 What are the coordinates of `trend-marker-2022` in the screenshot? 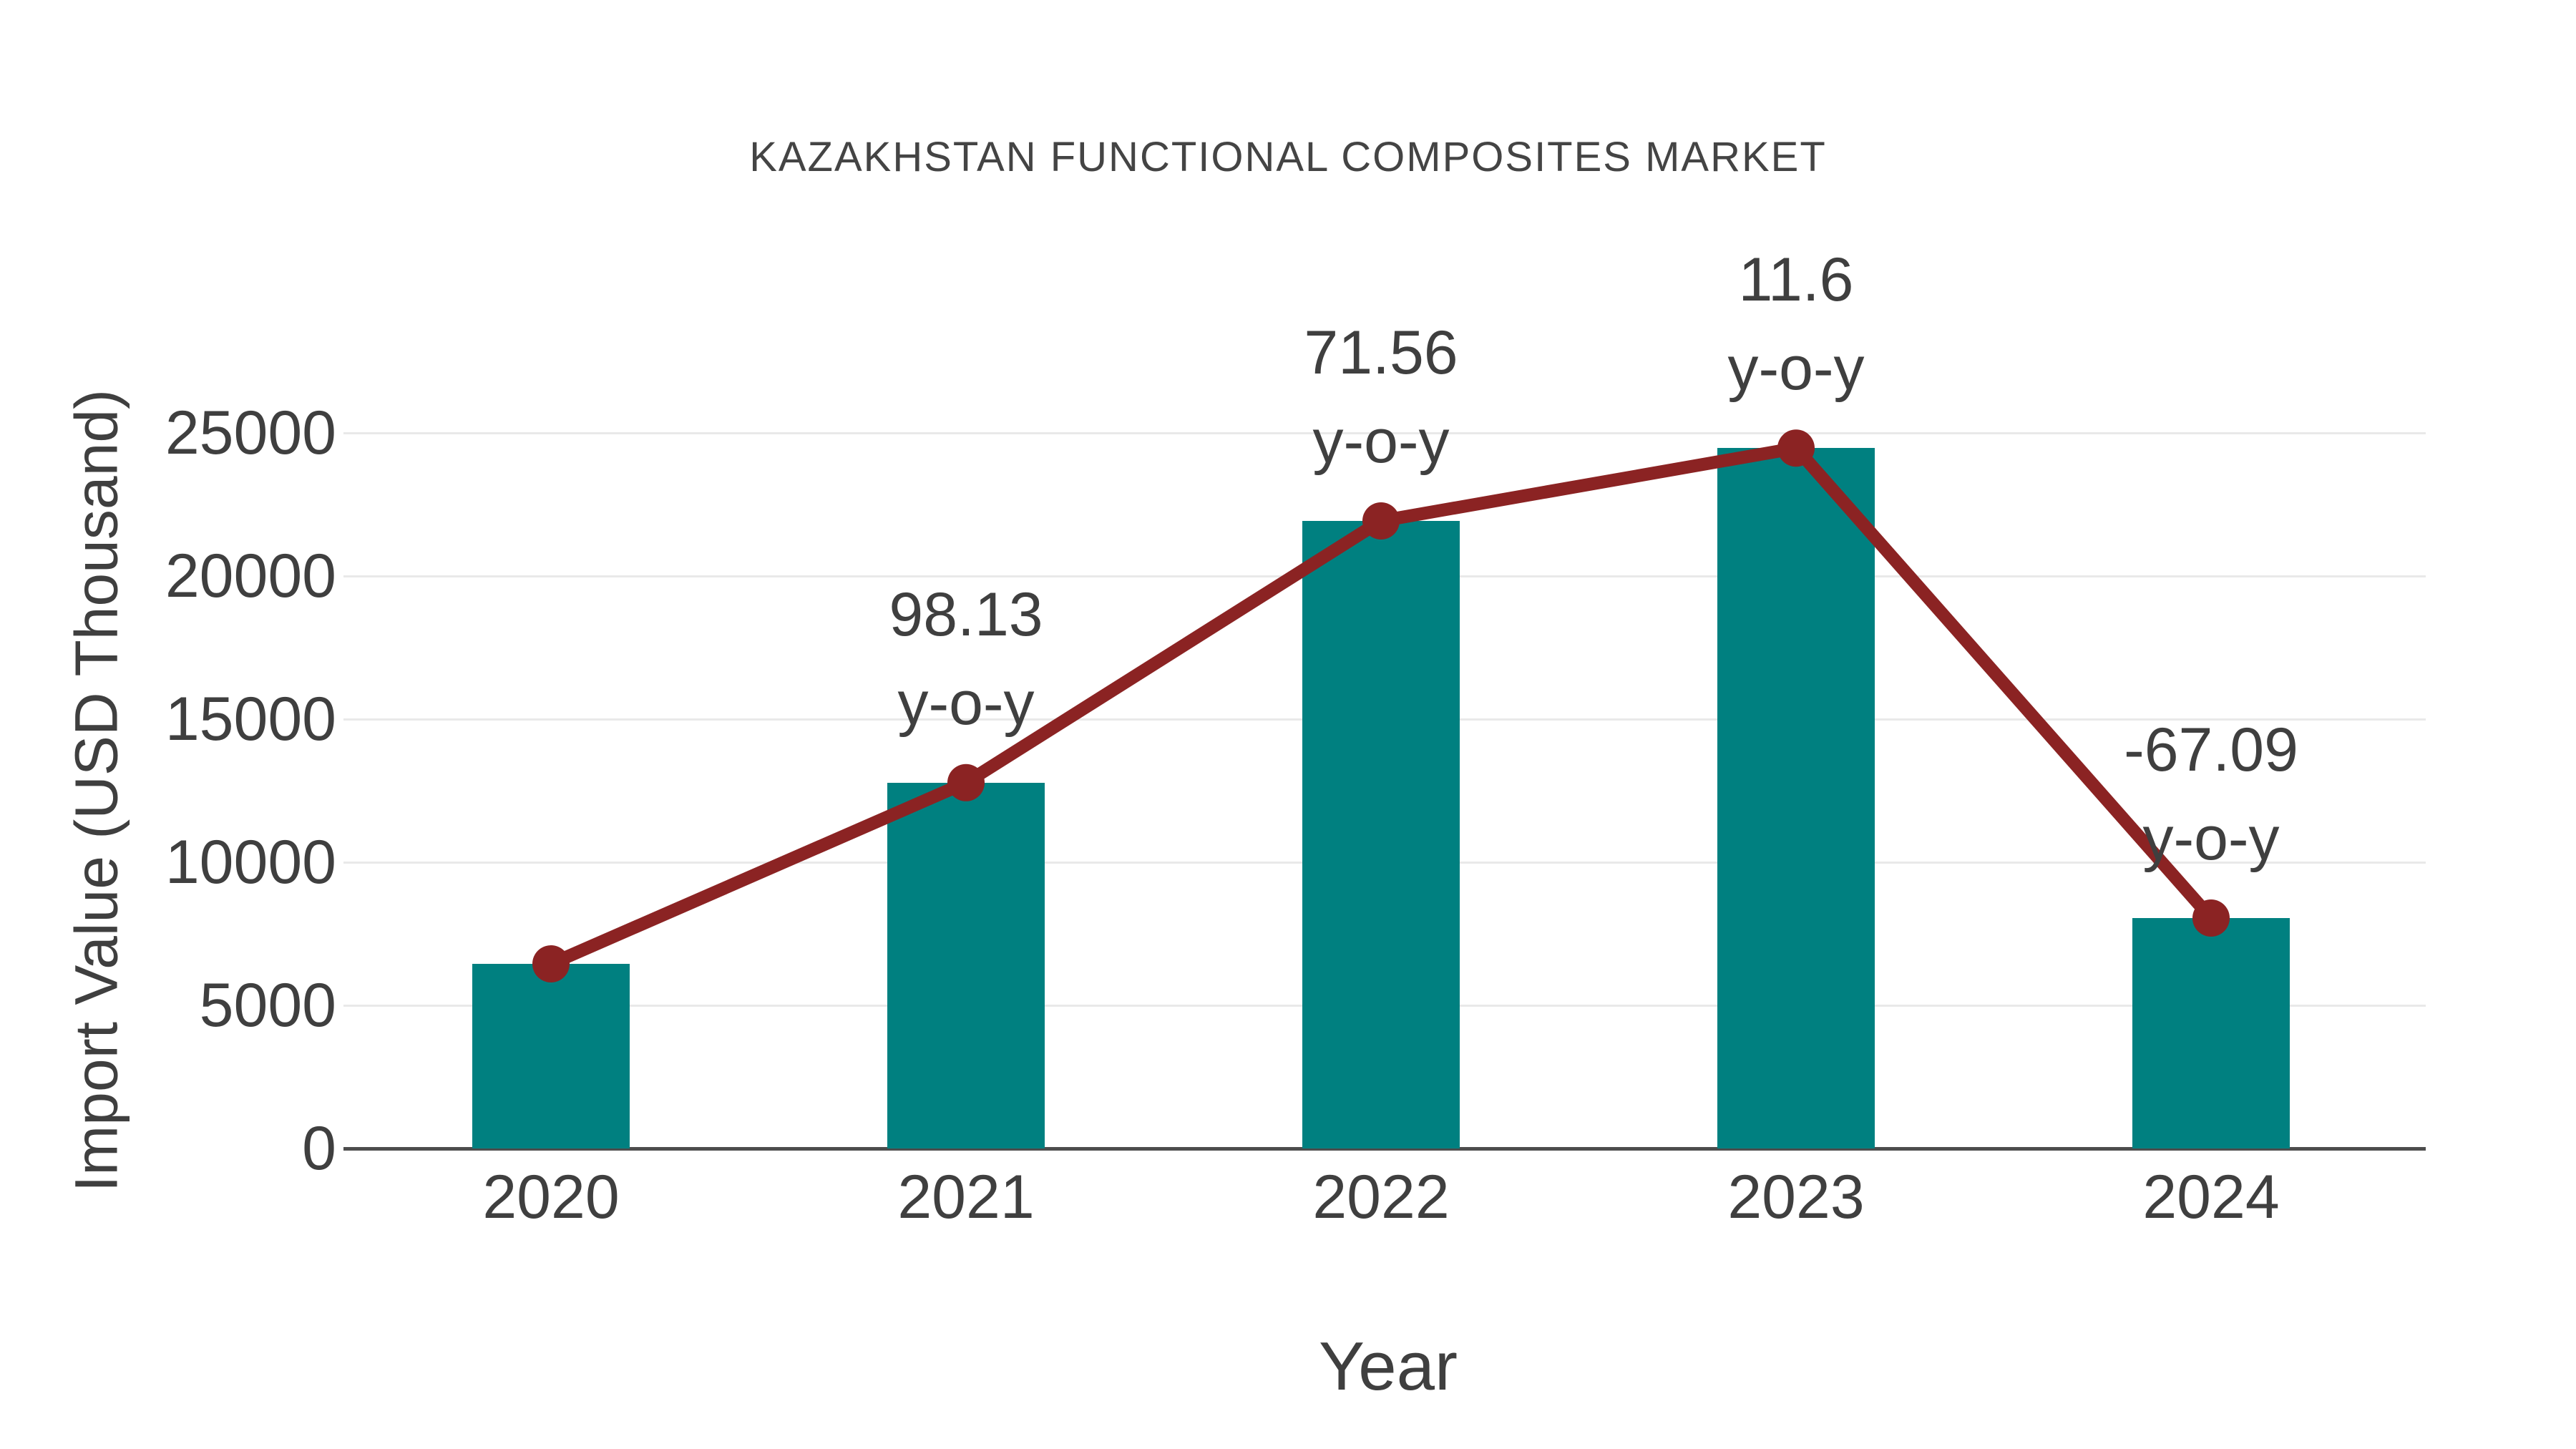 It's located at (1381, 521).